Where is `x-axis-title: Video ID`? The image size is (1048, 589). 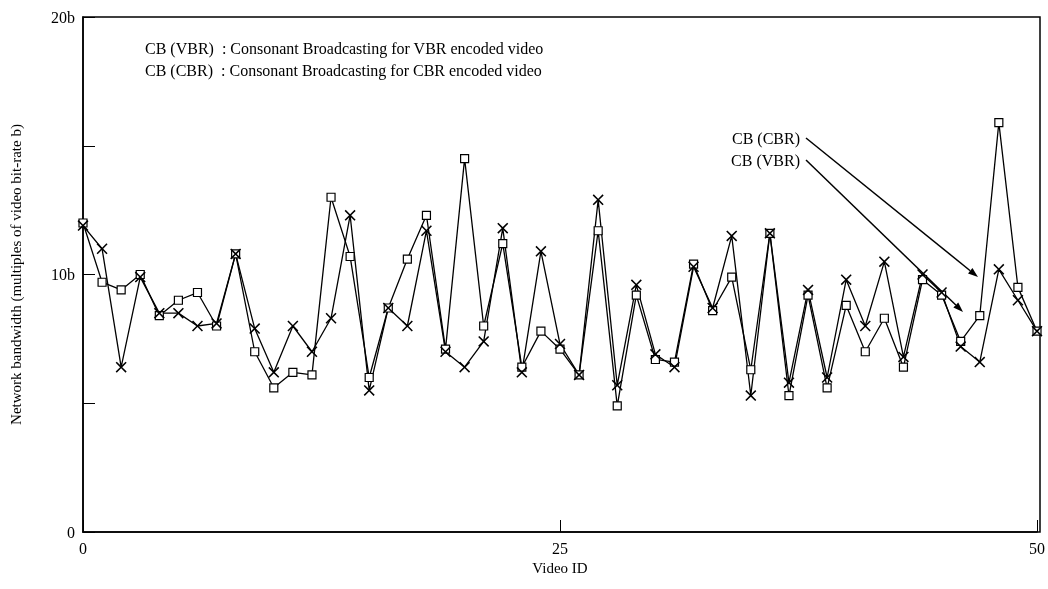
x-axis-title: Video ID is located at coordinates (560, 568).